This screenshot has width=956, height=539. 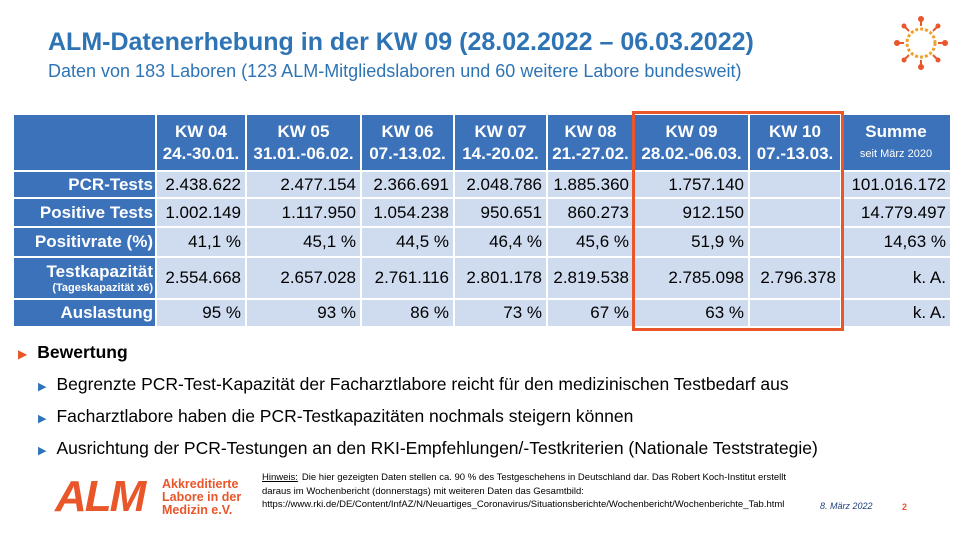 I want to click on date: 8. März 2022, so click(x=846, y=506).